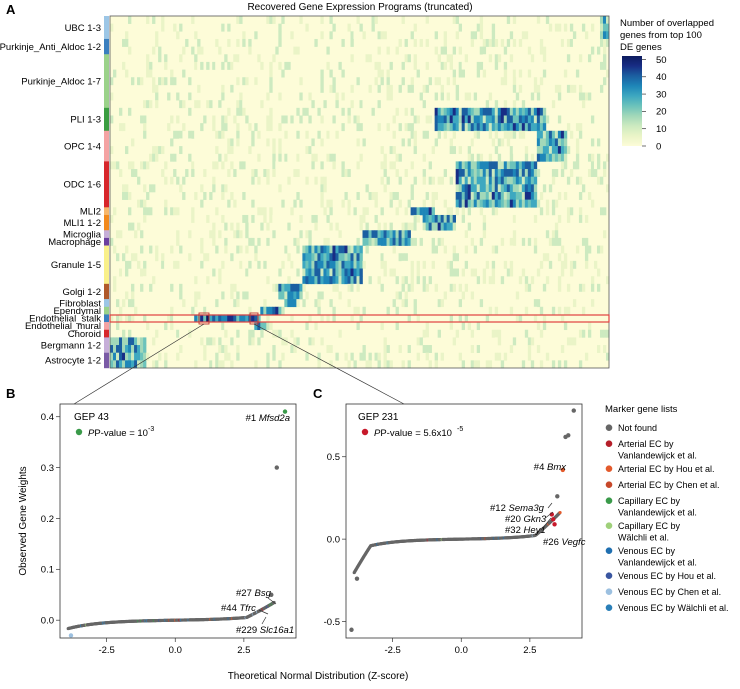 This screenshot has width=740, height=689. Describe the element at coordinates (392, 650) in the screenshot. I see `x-tick-label: -2.5` at that location.